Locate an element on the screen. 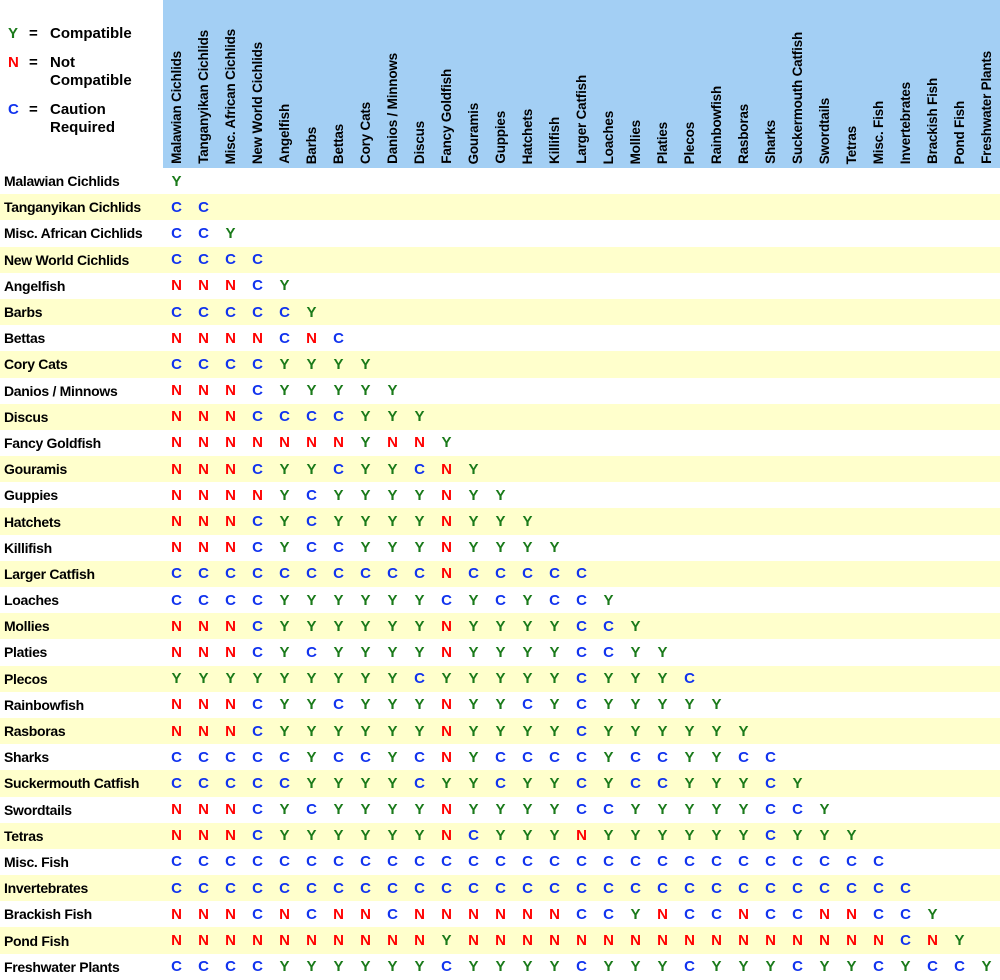 This screenshot has height=980, width=1000. row-label: Plecos is located at coordinates (26, 678).